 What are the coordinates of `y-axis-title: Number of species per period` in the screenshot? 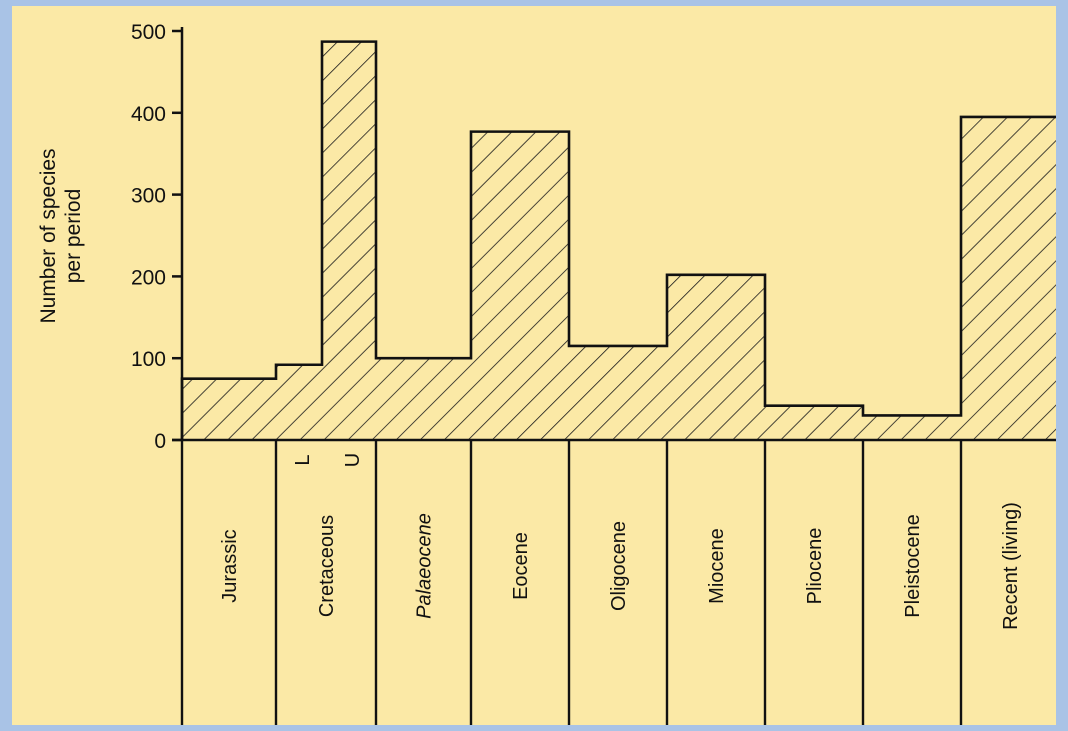 It's located at (61, 235).